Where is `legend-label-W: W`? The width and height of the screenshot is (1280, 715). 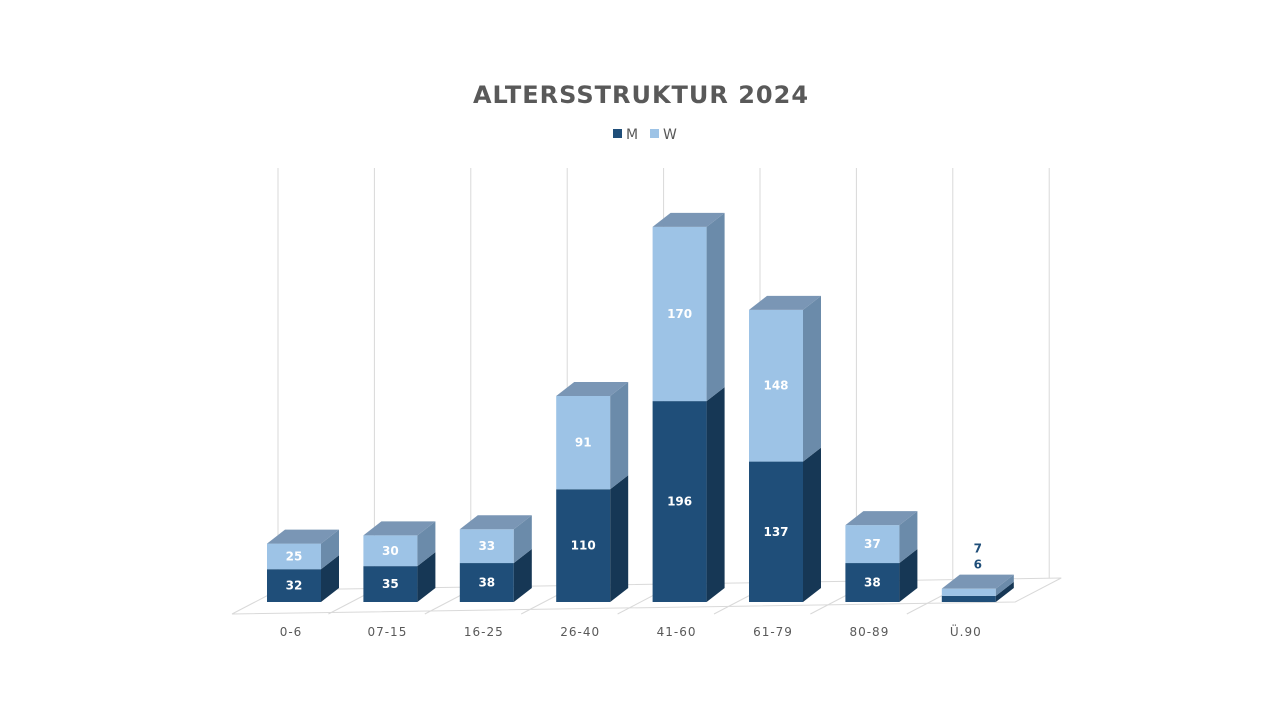
legend-label-W: W is located at coordinates (670, 135).